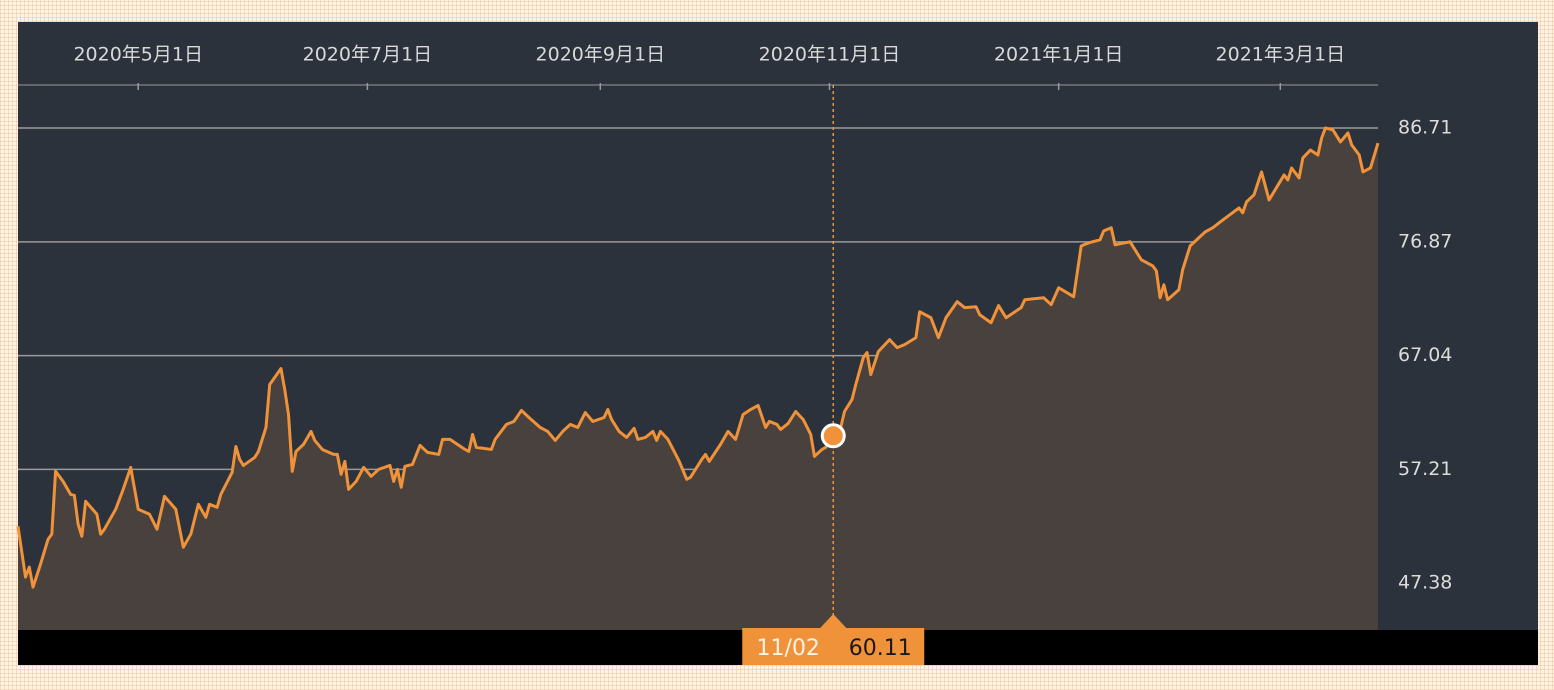 This screenshot has height=690, width=1554. Describe the element at coordinates (833, 436) in the screenshot. I see `highlight-point` at that location.